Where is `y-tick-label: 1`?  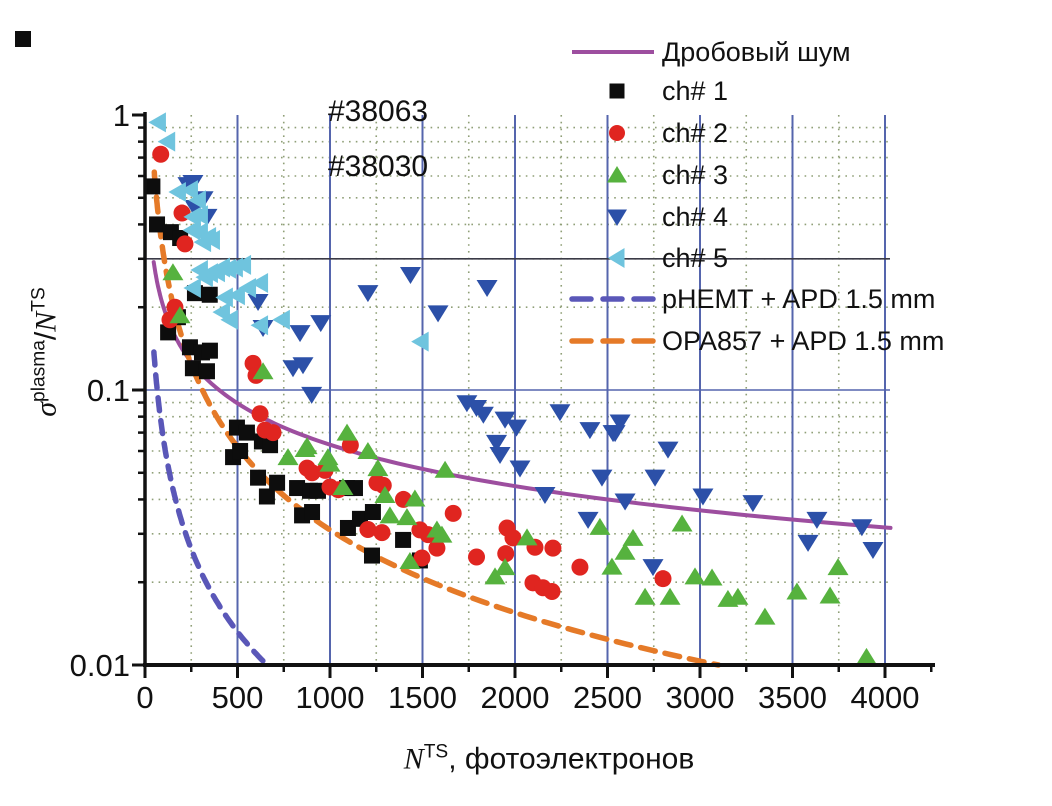
y-tick-label: 1 is located at coordinates (121, 115).